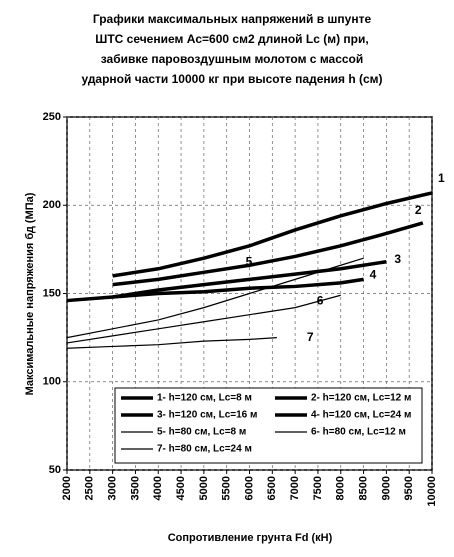 The image size is (454, 557). What do you see at coordinates (227, 488) in the screenshot?
I see `x-tick-label: 5500` at bounding box center [227, 488].